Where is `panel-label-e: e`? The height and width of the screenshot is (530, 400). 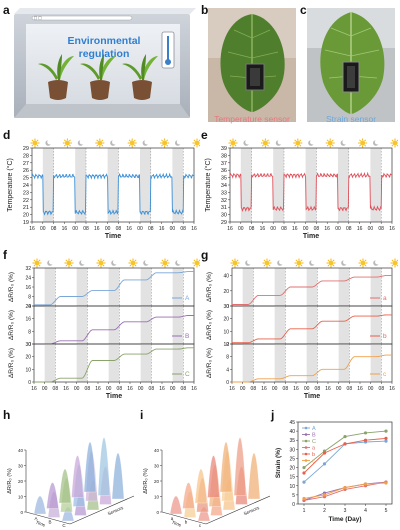
panel-label-e: e is located at coordinates (204, 135).